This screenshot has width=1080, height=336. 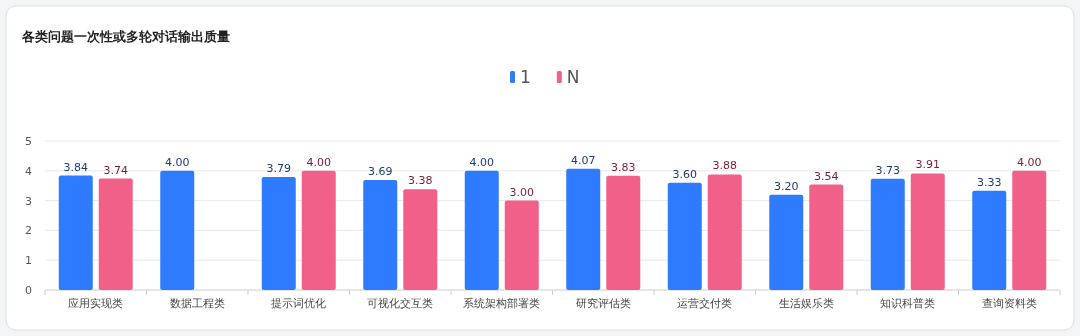 What do you see at coordinates (573, 77) in the screenshot?
I see `legend-label: N` at bounding box center [573, 77].